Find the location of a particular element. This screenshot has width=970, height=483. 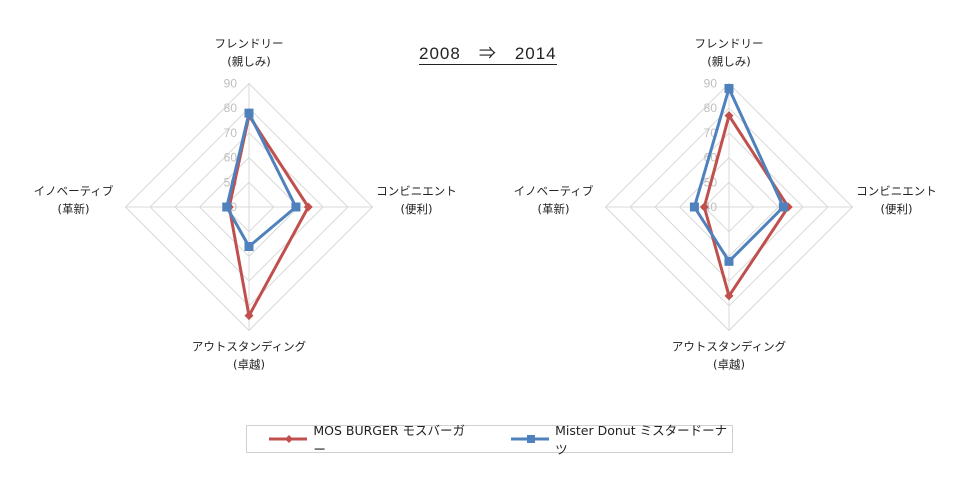

chart-title: 2008 ⇒ 2014 is located at coordinates (488, 54).